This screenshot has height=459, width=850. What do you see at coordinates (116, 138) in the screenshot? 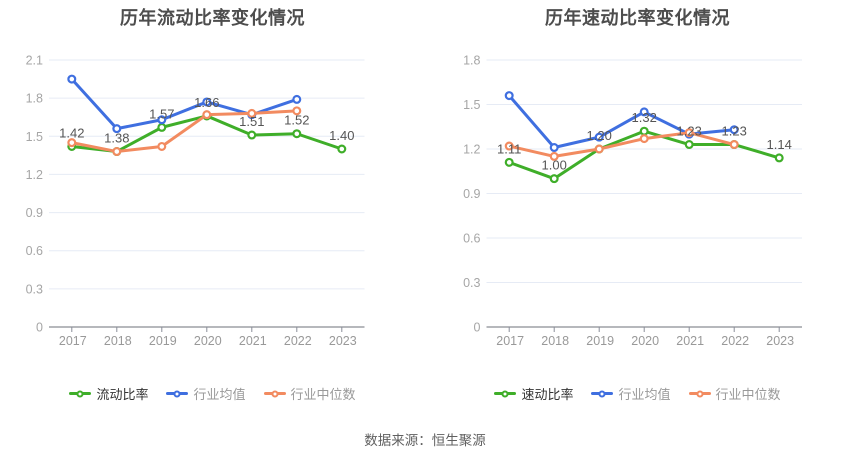
I see `data-point-label: 1.38` at bounding box center [116, 138].